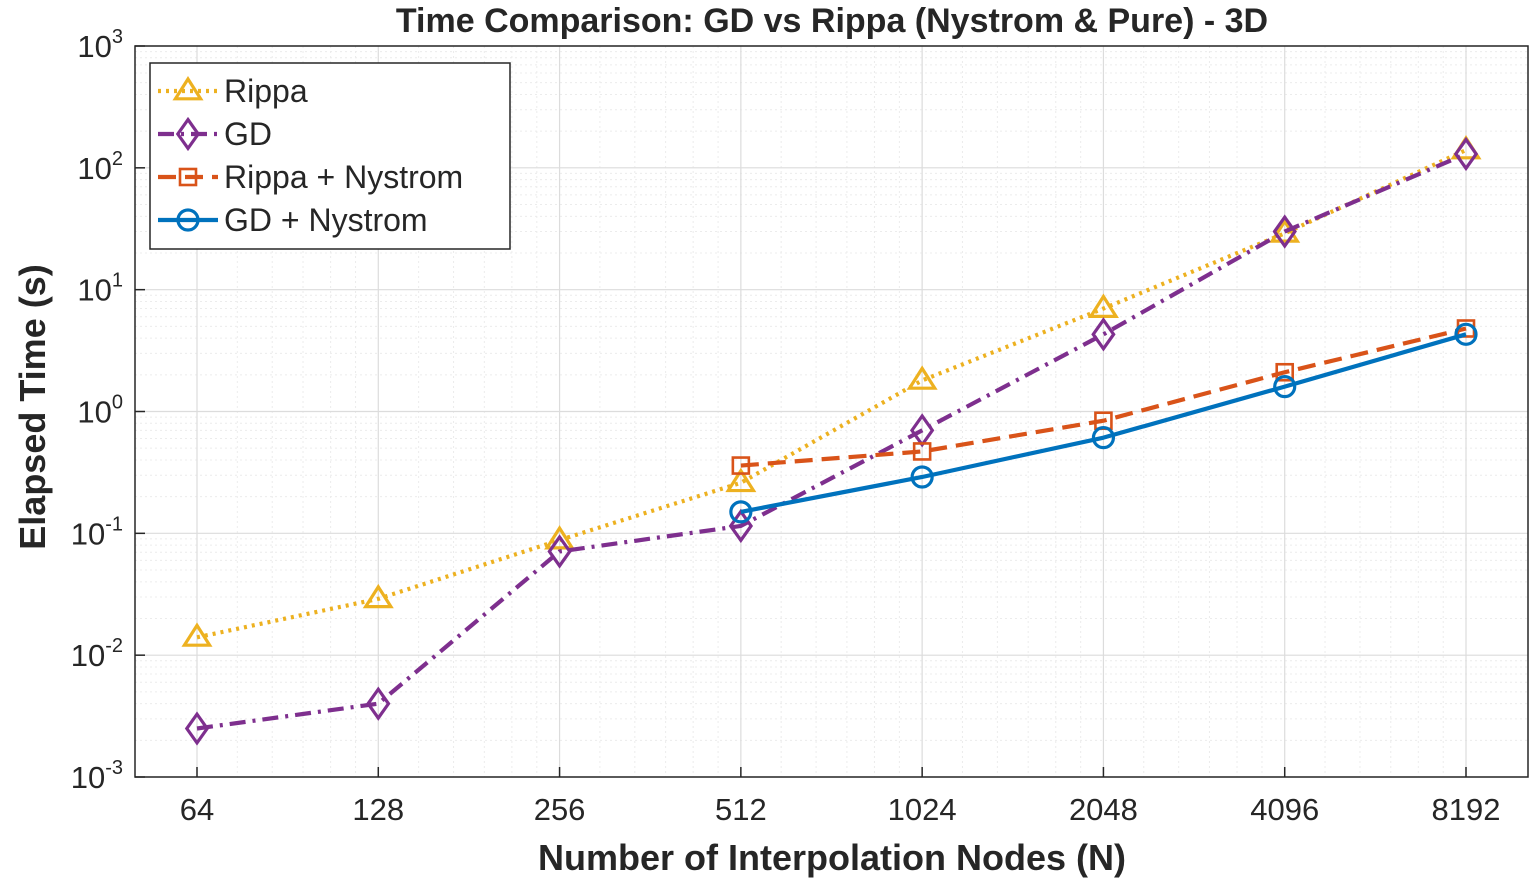 Image resolution: width=1531 pixels, height=880 pixels. I want to click on legend-label-rippa-nystrom: Rippa + Nystrom, so click(343, 177).